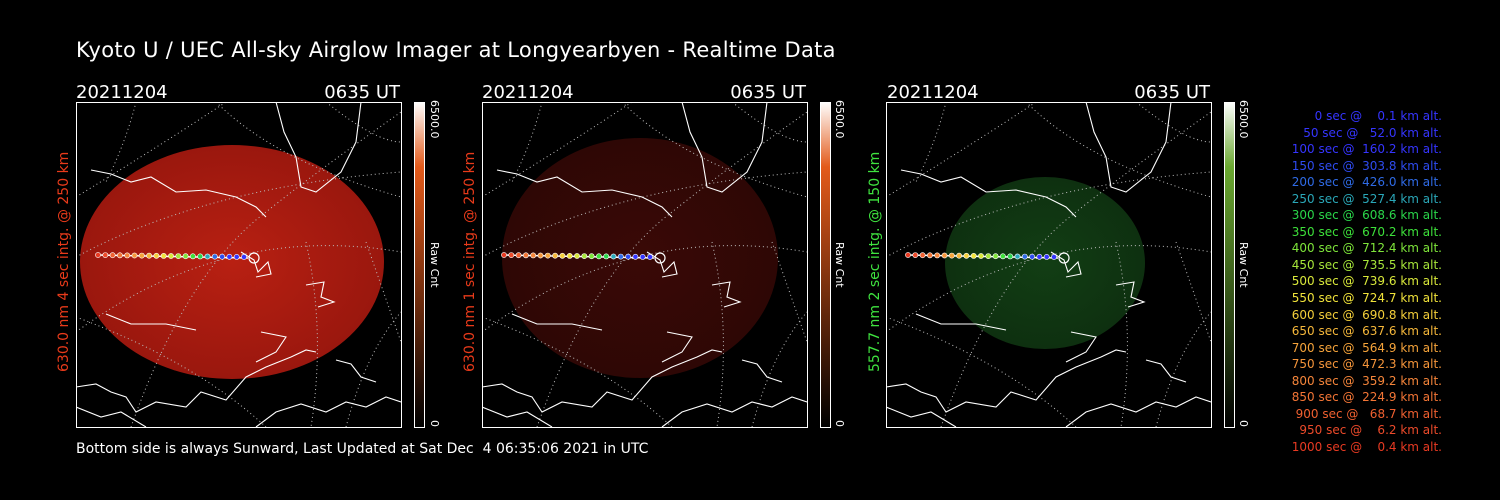 The height and width of the screenshot is (500, 1500). Describe the element at coordinates (1364, 380) in the screenshot. I see `legend-row: 800 sec @ 359.2 km alt.` at that location.